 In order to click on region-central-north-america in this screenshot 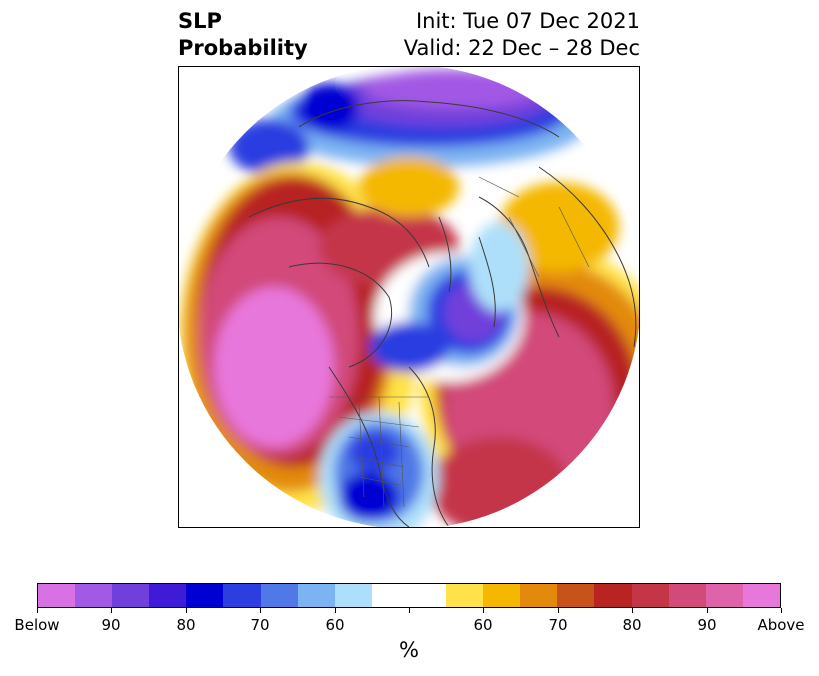, I will do `click(379, 469)`.